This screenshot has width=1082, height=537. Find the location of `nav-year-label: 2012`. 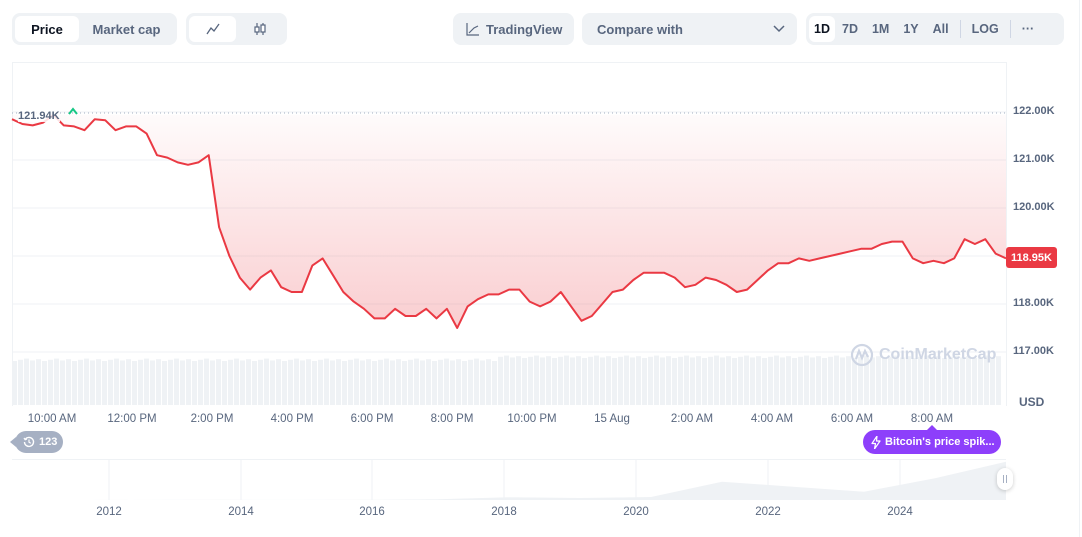

nav-year-label: 2012 is located at coordinates (109, 512).